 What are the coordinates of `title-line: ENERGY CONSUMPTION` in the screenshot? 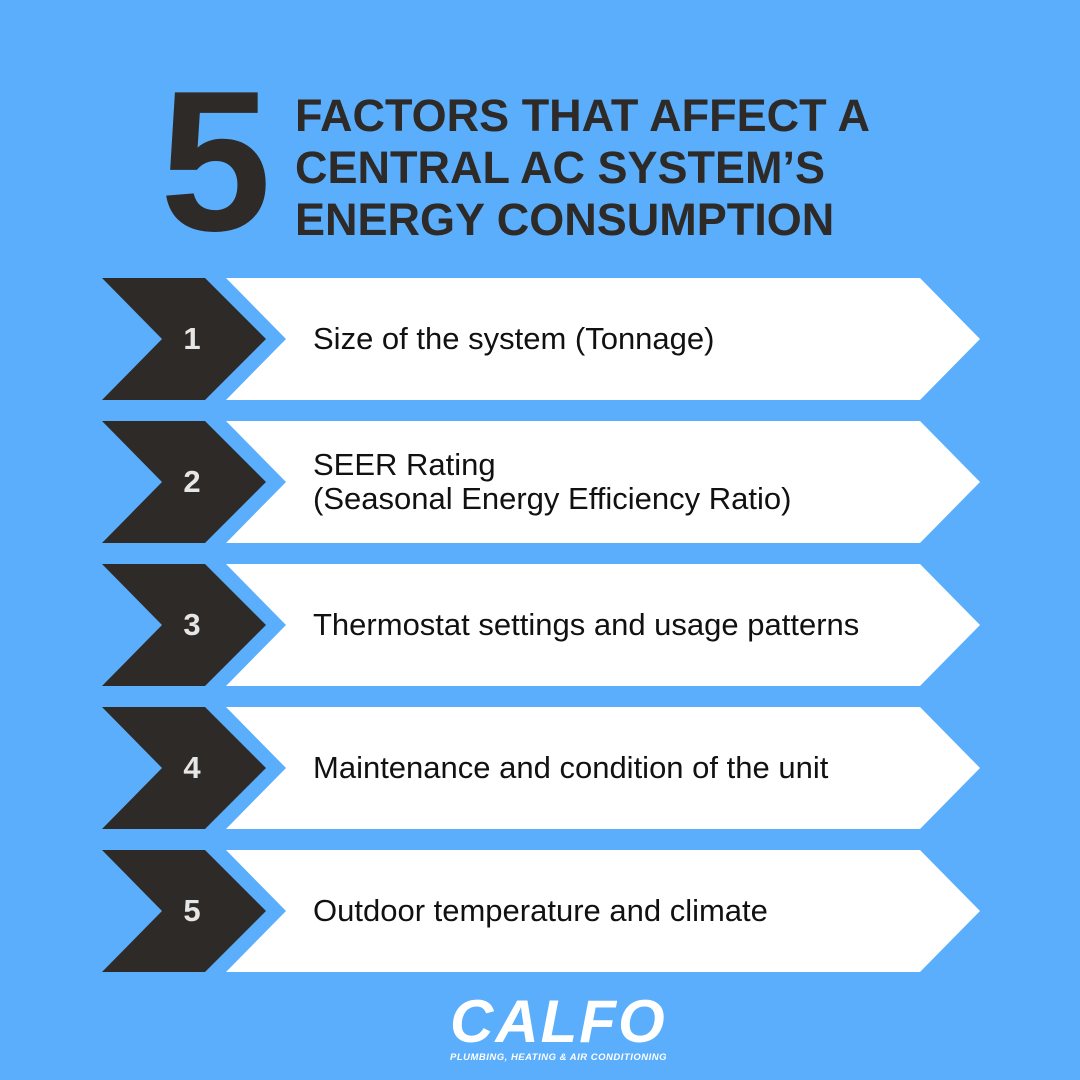 It's located at (565, 219).